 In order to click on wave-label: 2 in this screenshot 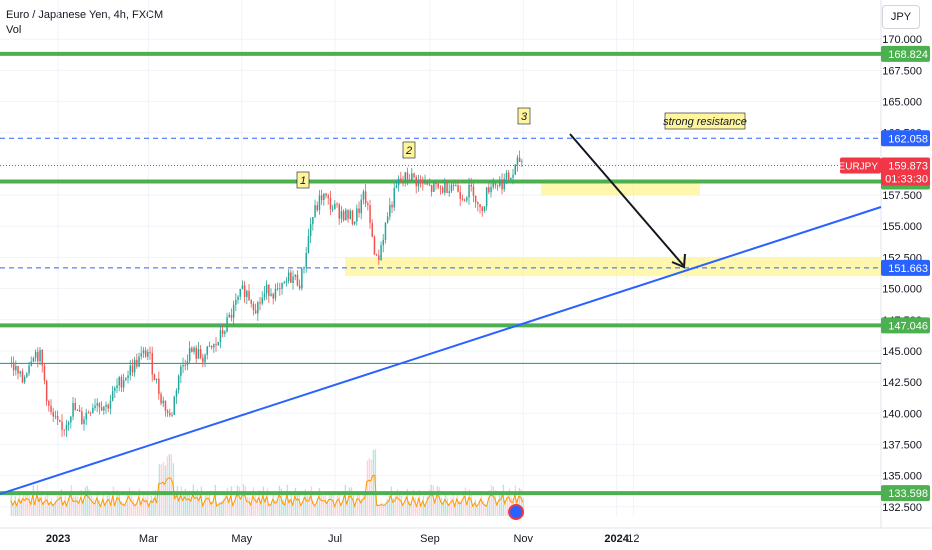, I will do `click(408, 151)`.